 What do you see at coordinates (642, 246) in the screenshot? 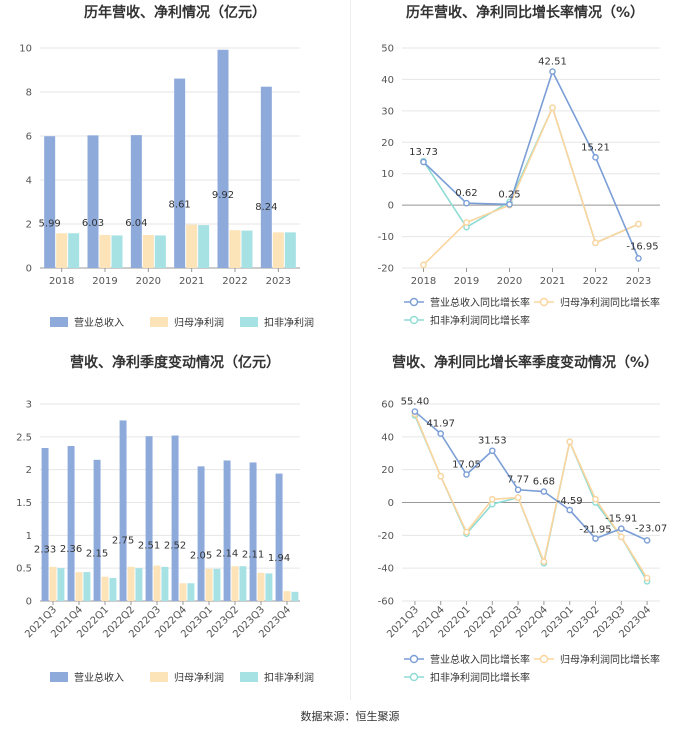
I see `data-label: -16.95` at bounding box center [642, 246].